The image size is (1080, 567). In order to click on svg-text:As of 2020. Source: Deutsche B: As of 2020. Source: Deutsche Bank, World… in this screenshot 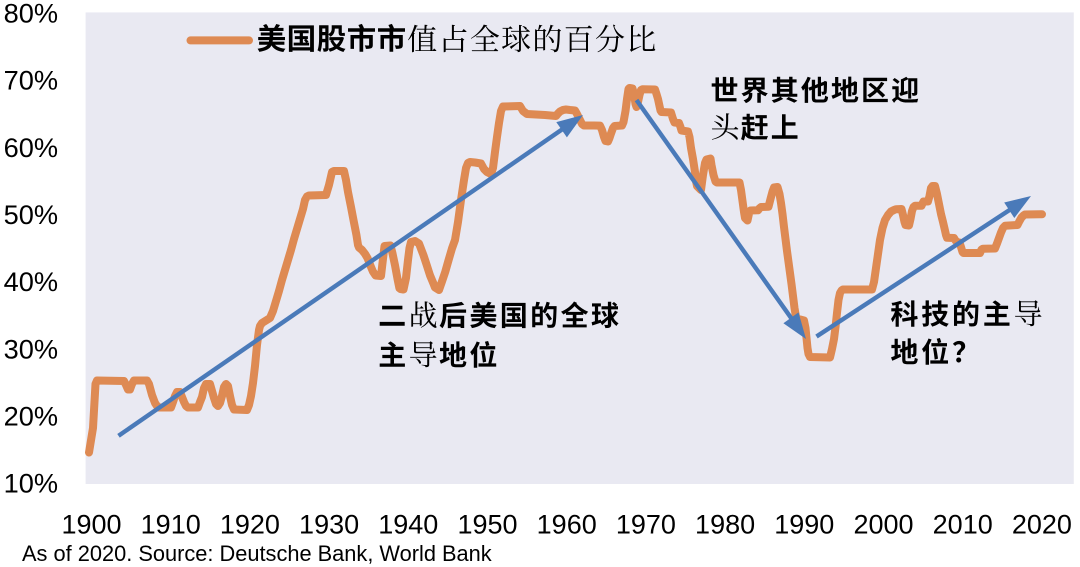, I will do `click(257, 553)`.